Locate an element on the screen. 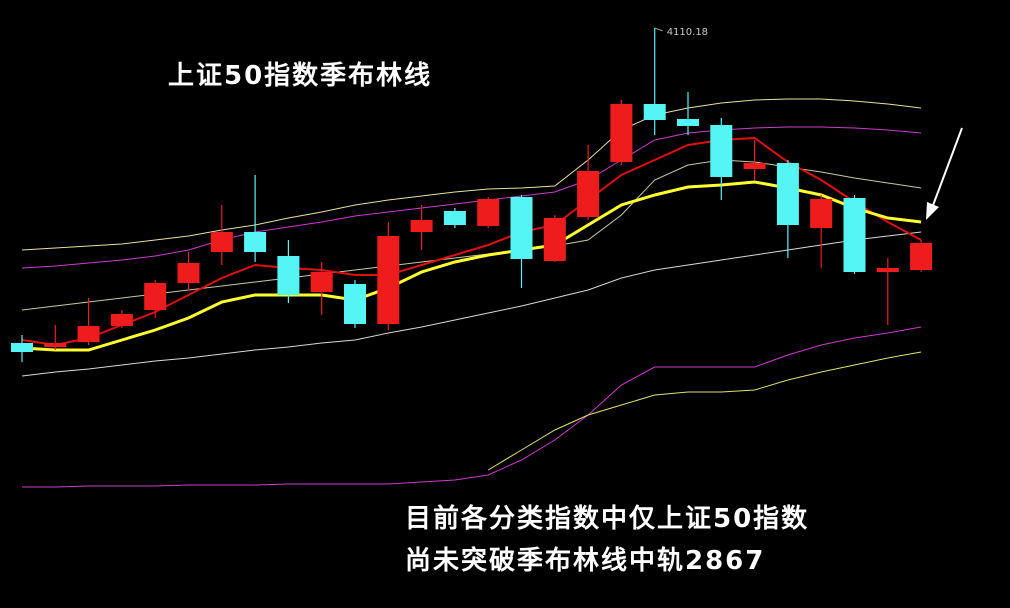 This screenshot has height=608, width=1010. chart-title: 上证50指数季布林线 is located at coordinates (300, 76).